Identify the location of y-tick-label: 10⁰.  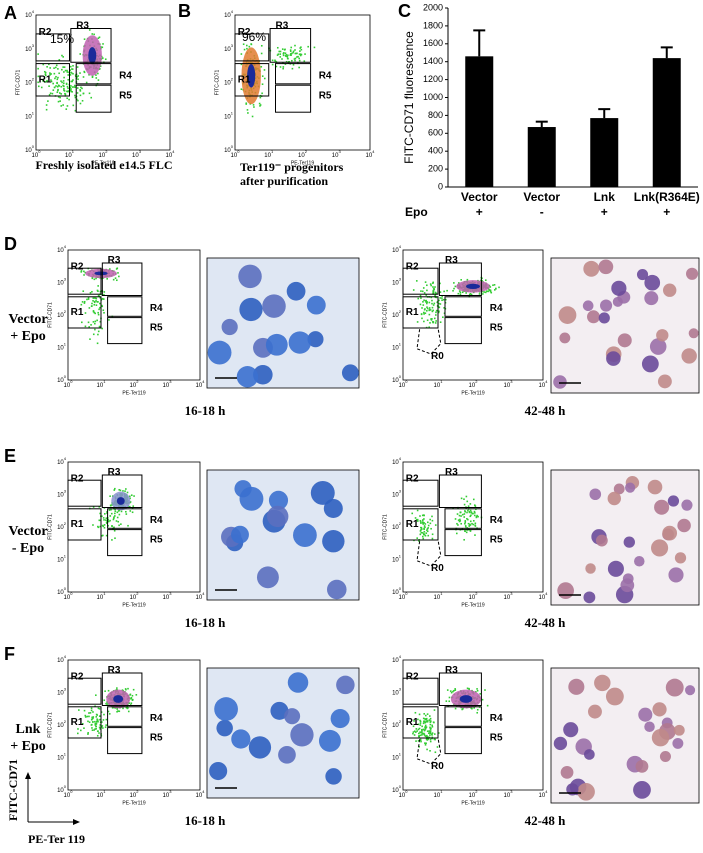
(229, 149).